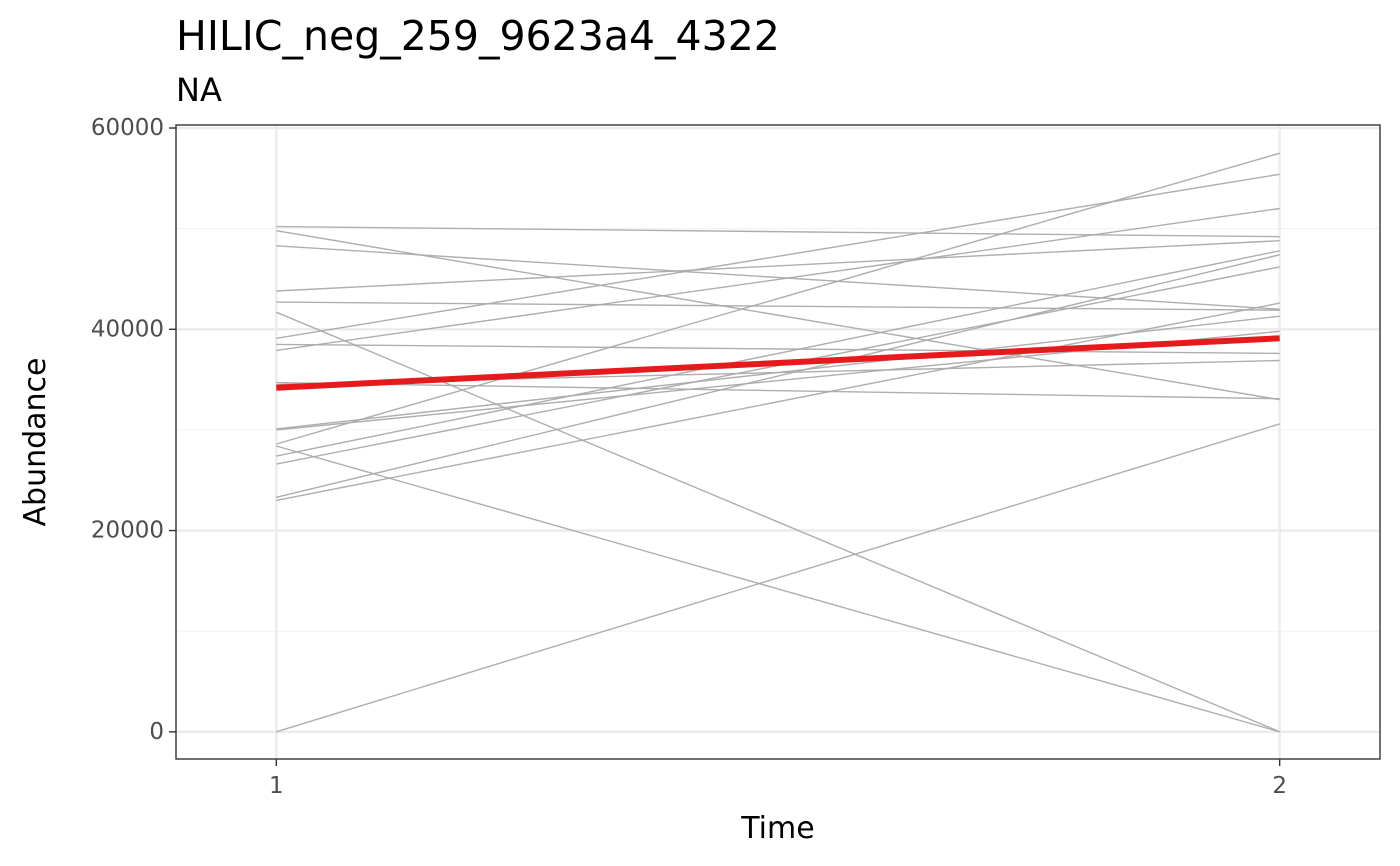  What do you see at coordinates (199, 90) in the screenshot?
I see `chart-subtitle: NA` at bounding box center [199, 90].